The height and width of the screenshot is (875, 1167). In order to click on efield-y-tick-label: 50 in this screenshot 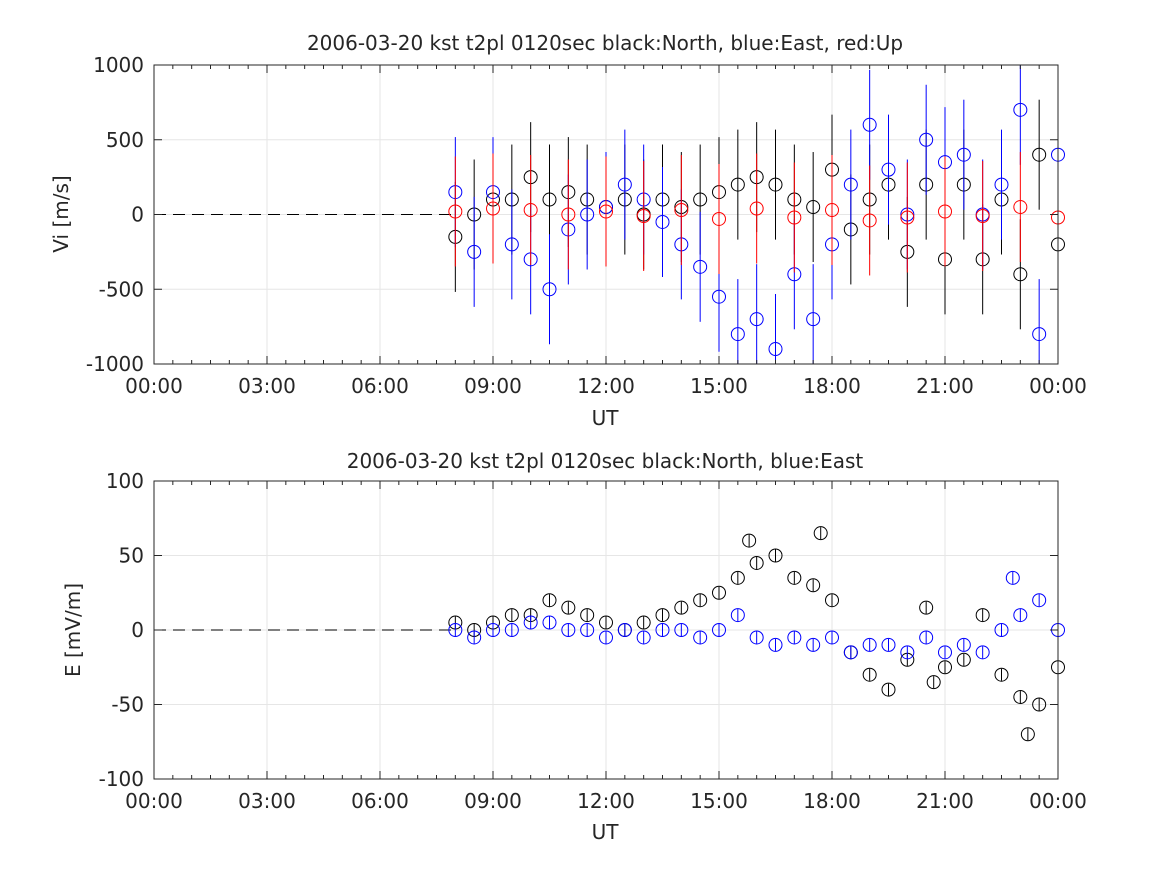, I will do `click(131, 556)`.